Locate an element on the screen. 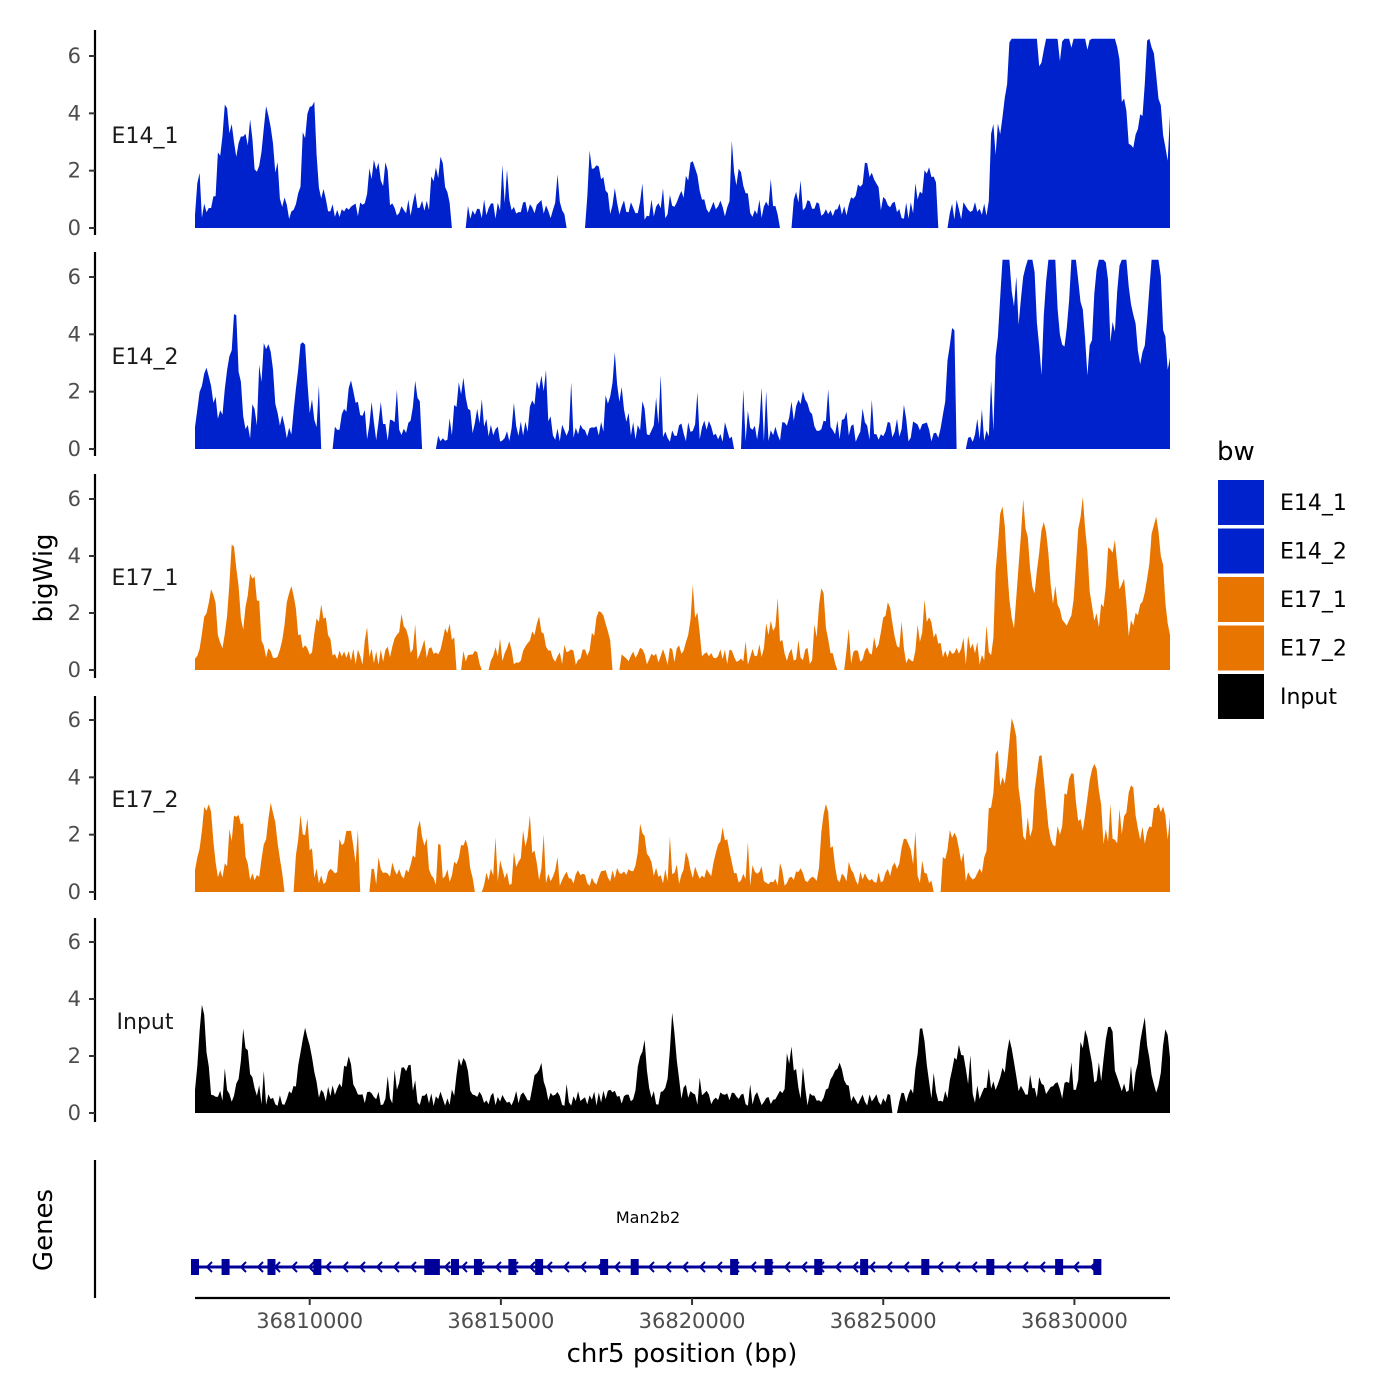 The image size is (1400, 1400). track-e17-1: 0 2 4 6 E17_1 is located at coordinates (619, 578).